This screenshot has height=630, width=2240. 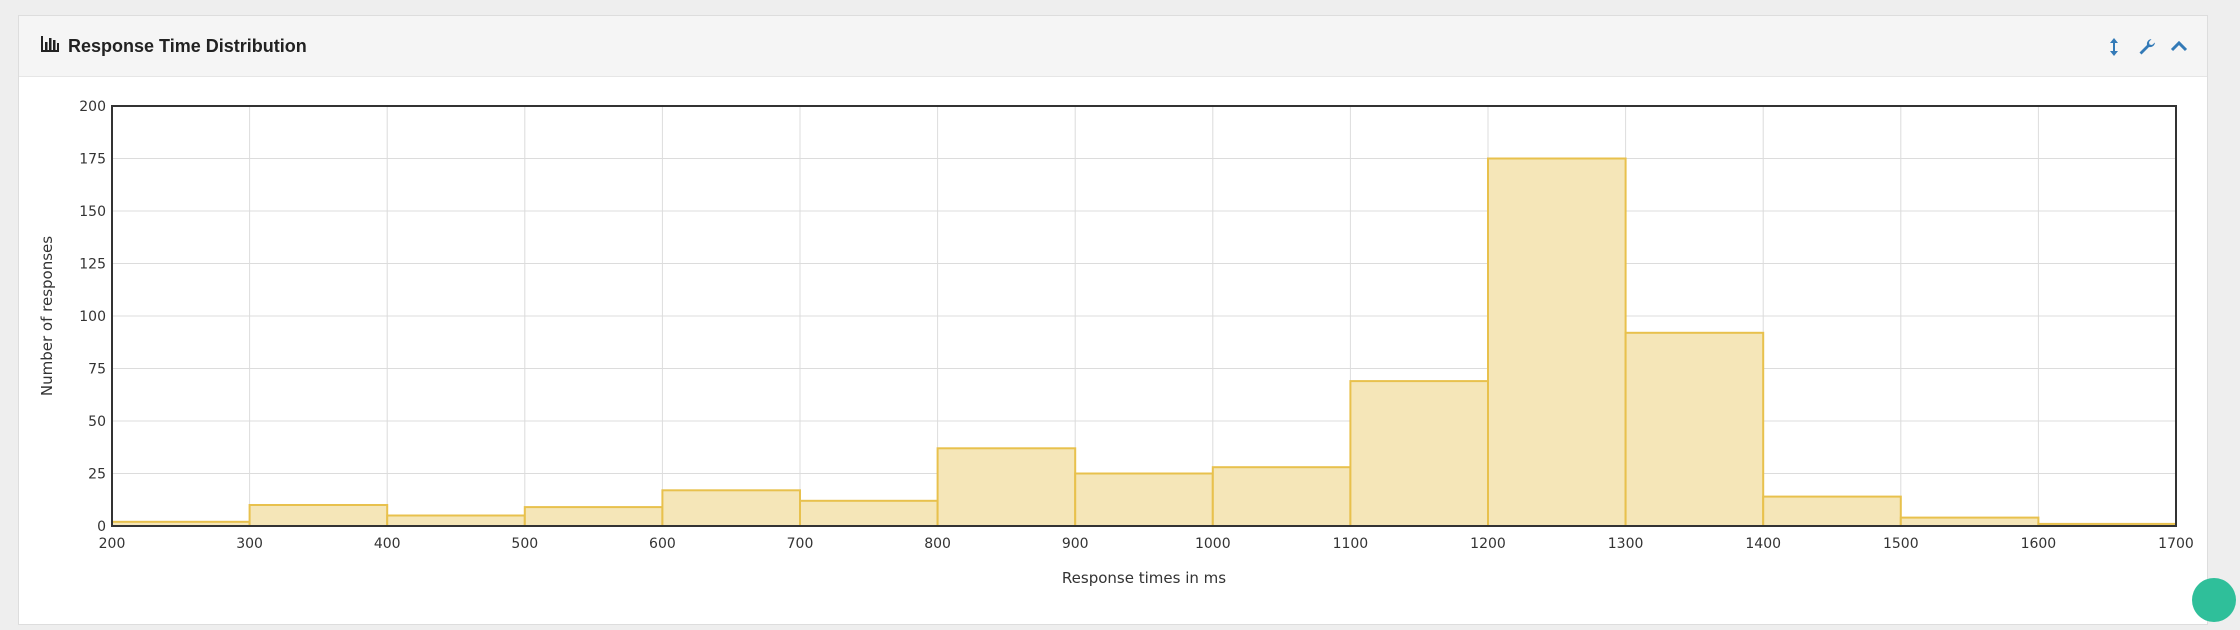 I want to click on x-tick-label: 800, so click(x=937, y=544).